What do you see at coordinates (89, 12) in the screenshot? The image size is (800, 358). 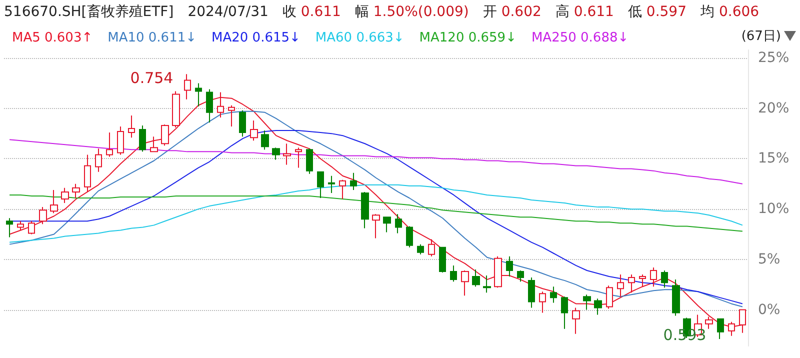 I see `chart-title: 516670.SH[畜牧养殖ETF]` at bounding box center [89, 12].